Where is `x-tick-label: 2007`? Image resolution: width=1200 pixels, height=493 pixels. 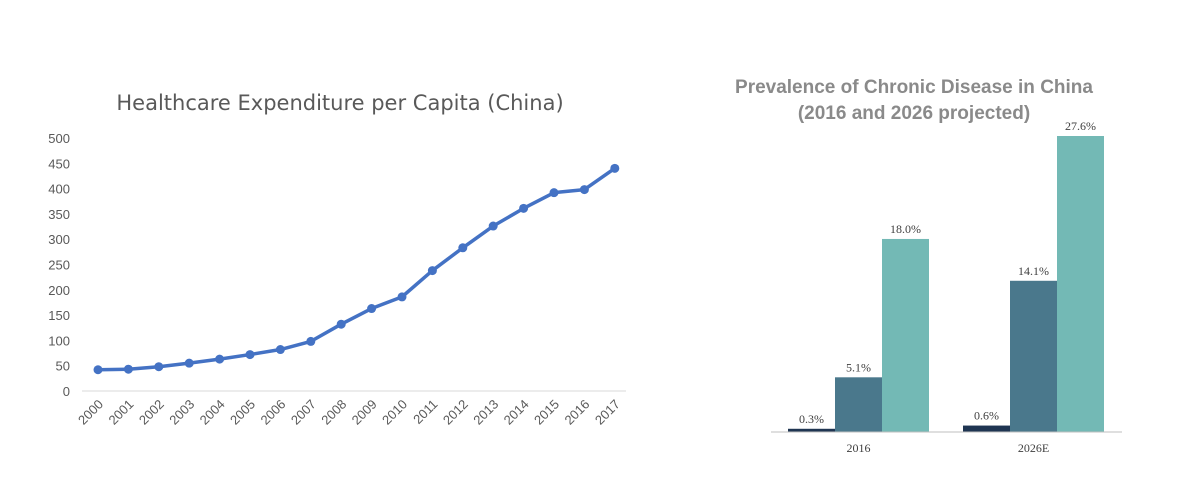 x-tick-label: 2007 is located at coordinates (303, 412).